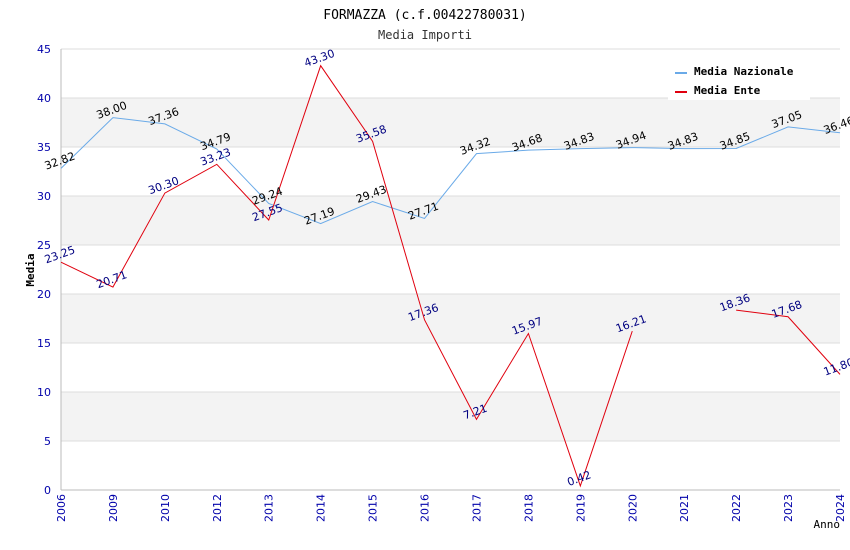 Image resolution: width=850 pixels, height=550 pixels. Describe the element at coordinates (788, 508) in the screenshot. I see `x-tick-label: 2023` at that location.